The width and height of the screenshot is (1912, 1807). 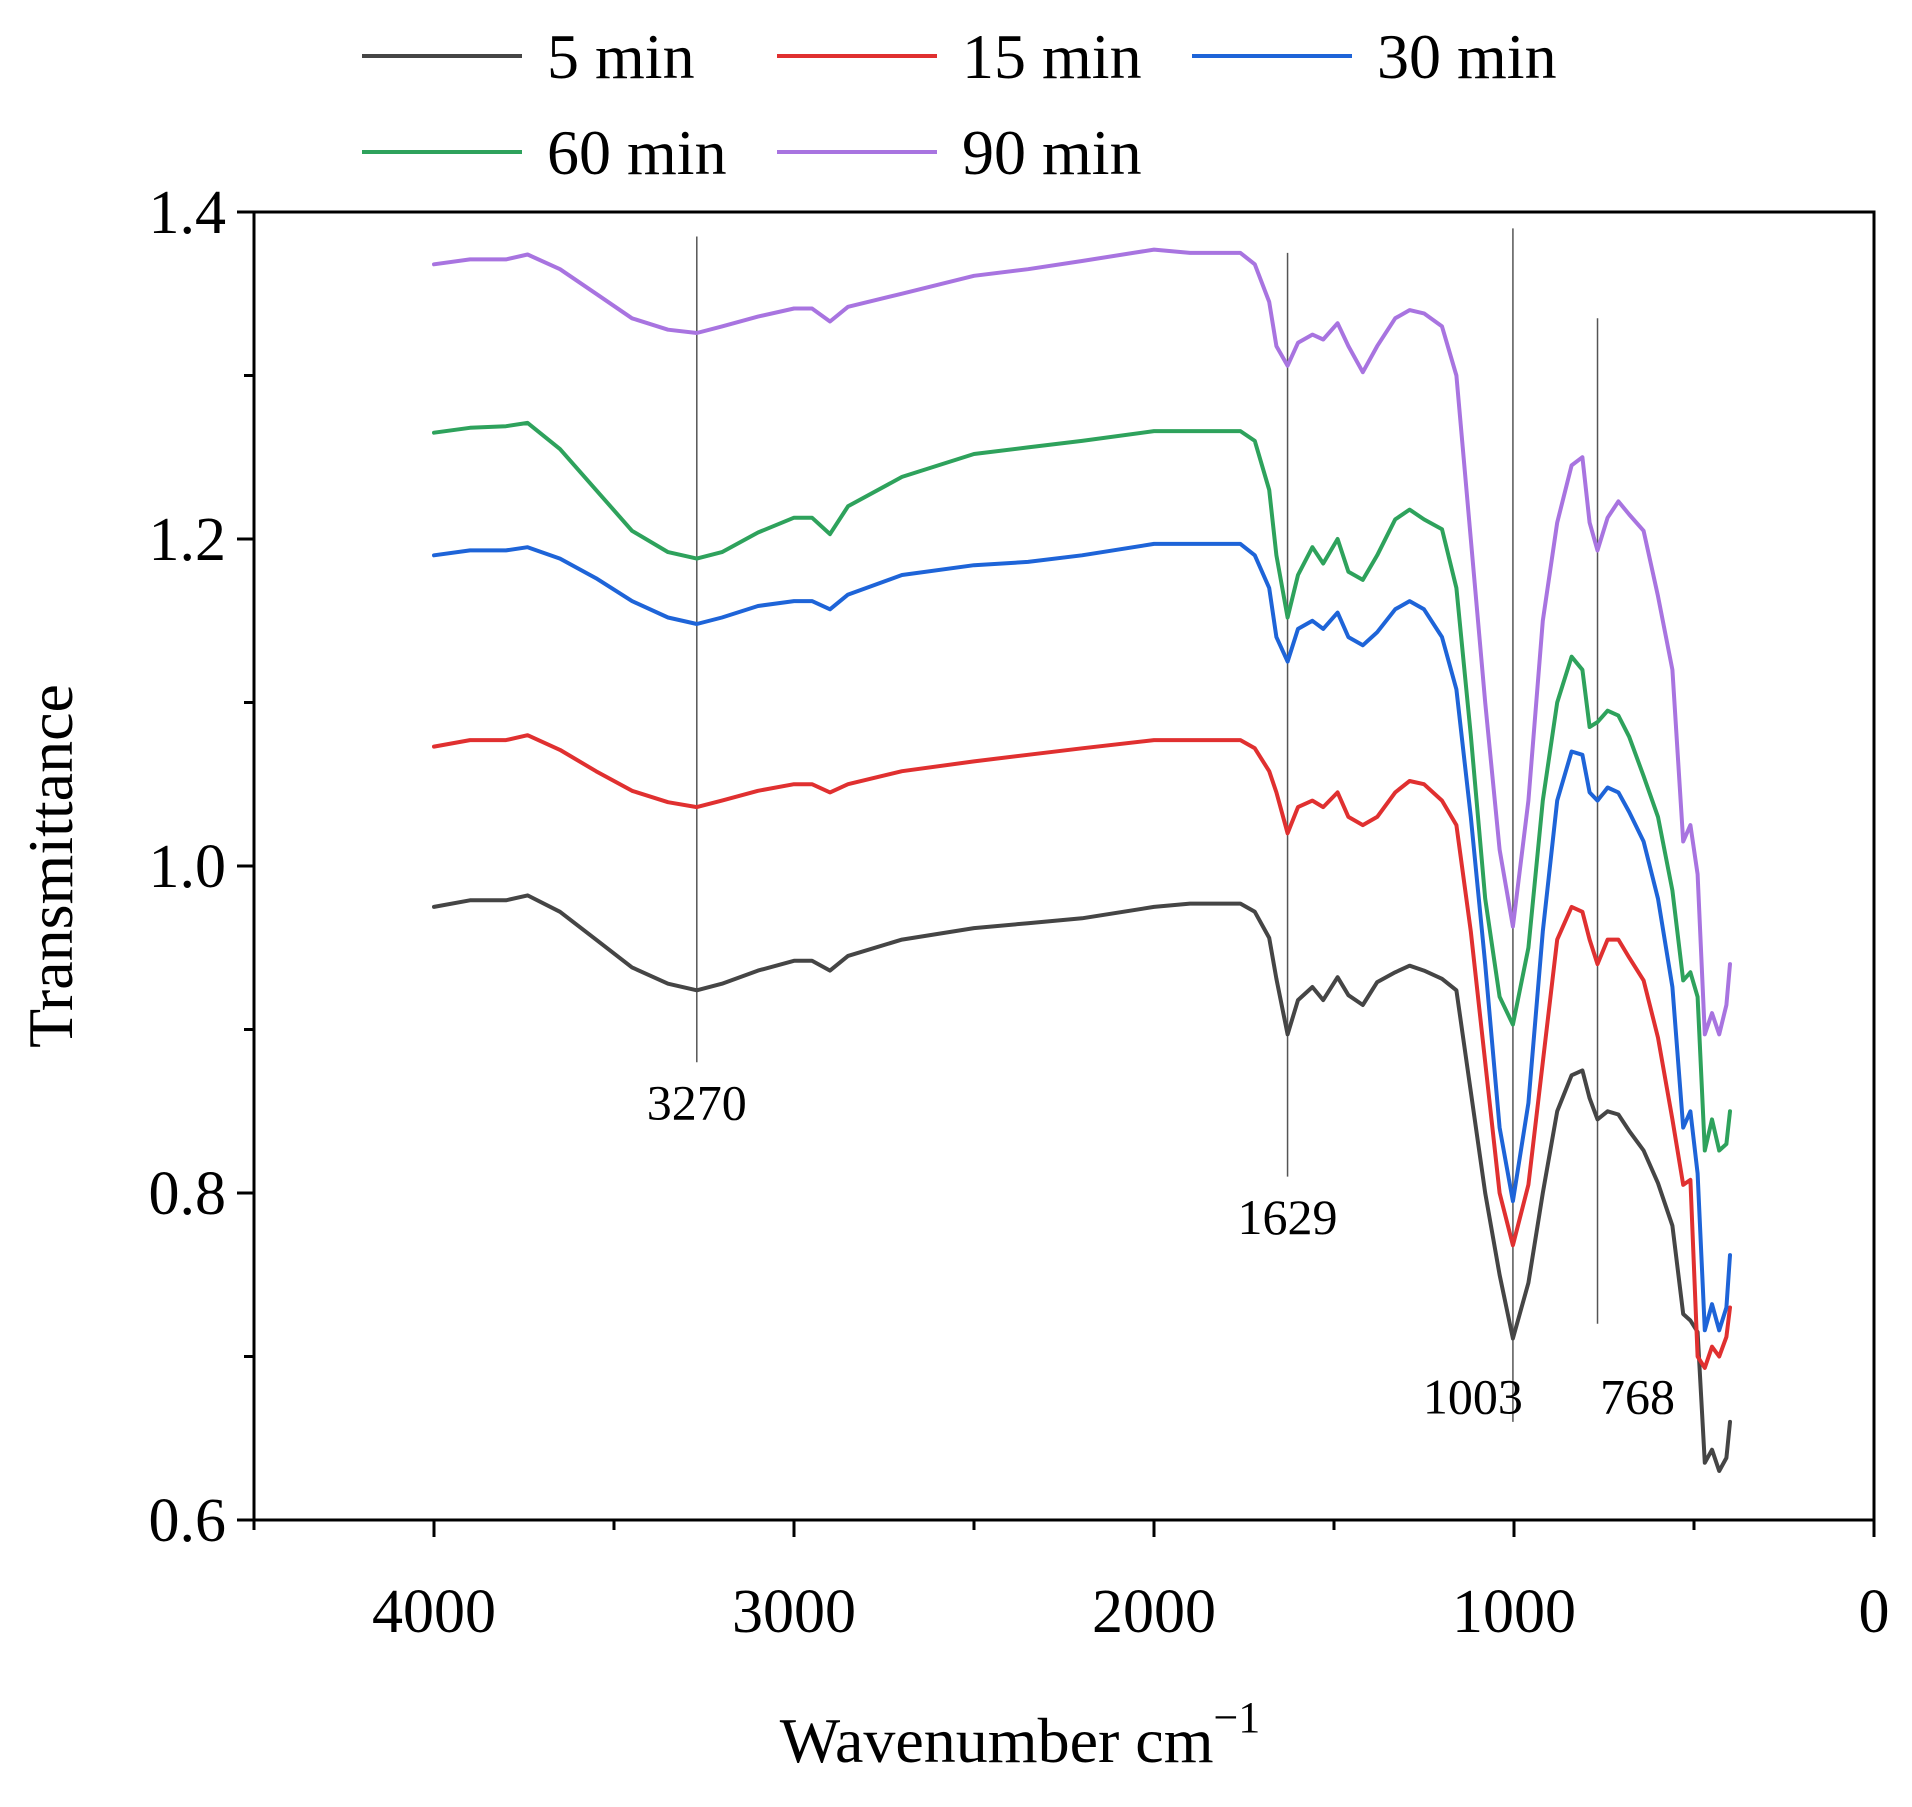 What do you see at coordinates (697, 1102) in the screenshot?
I see `peak-label-3270: 3270` at bounding box center [697, 1102].